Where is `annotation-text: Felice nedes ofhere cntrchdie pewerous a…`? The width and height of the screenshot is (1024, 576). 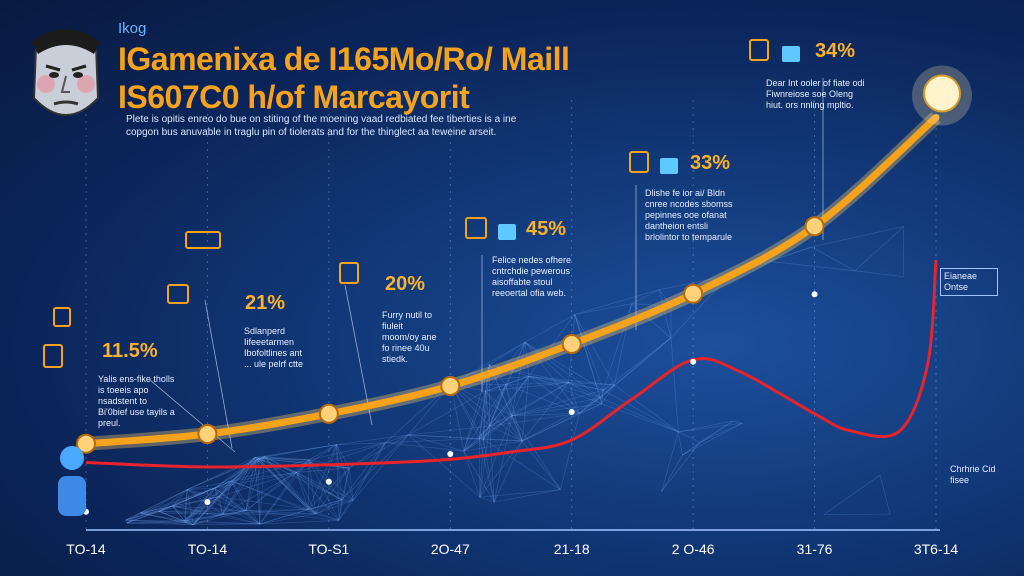
annotation-text: Felice nedes ofhere cntrchdie pewerous a… is located at coordinates (532, 276).